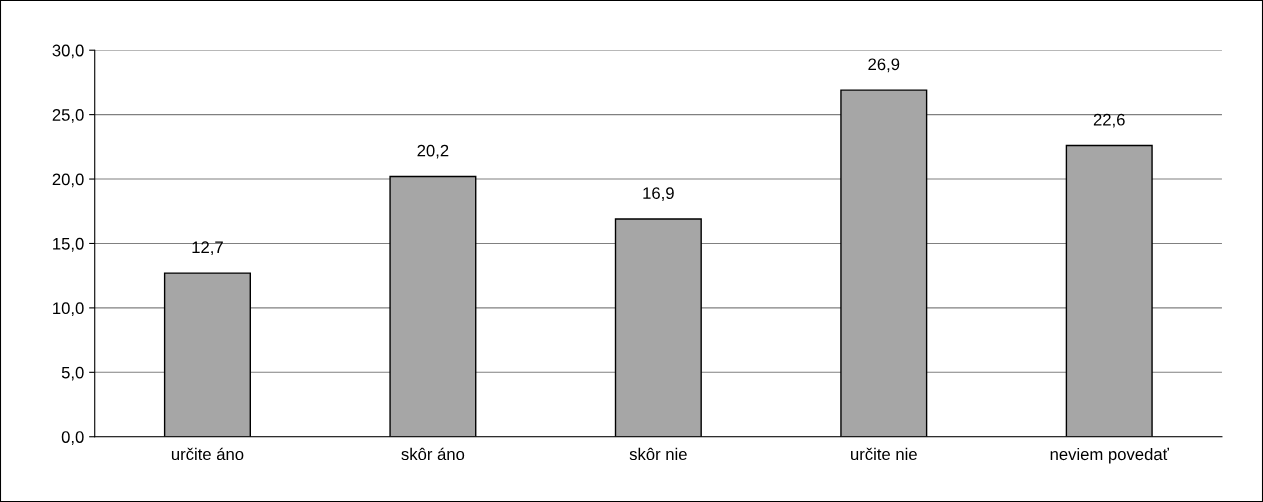  Describe the element at coordinates (884, 65) in the screenshot. I see `data-label: 26,9` at that location.